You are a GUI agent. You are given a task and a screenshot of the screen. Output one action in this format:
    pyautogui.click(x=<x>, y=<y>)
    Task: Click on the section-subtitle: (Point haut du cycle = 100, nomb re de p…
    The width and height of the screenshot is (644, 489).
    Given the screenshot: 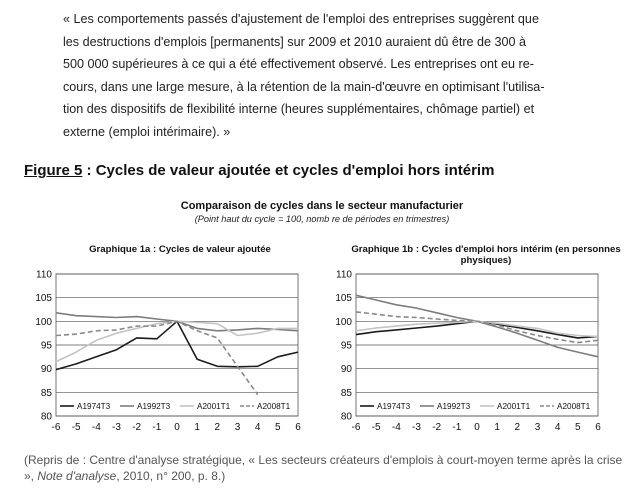 What is the action you would take?
    pyautogui.click(x=322, y=219)
    